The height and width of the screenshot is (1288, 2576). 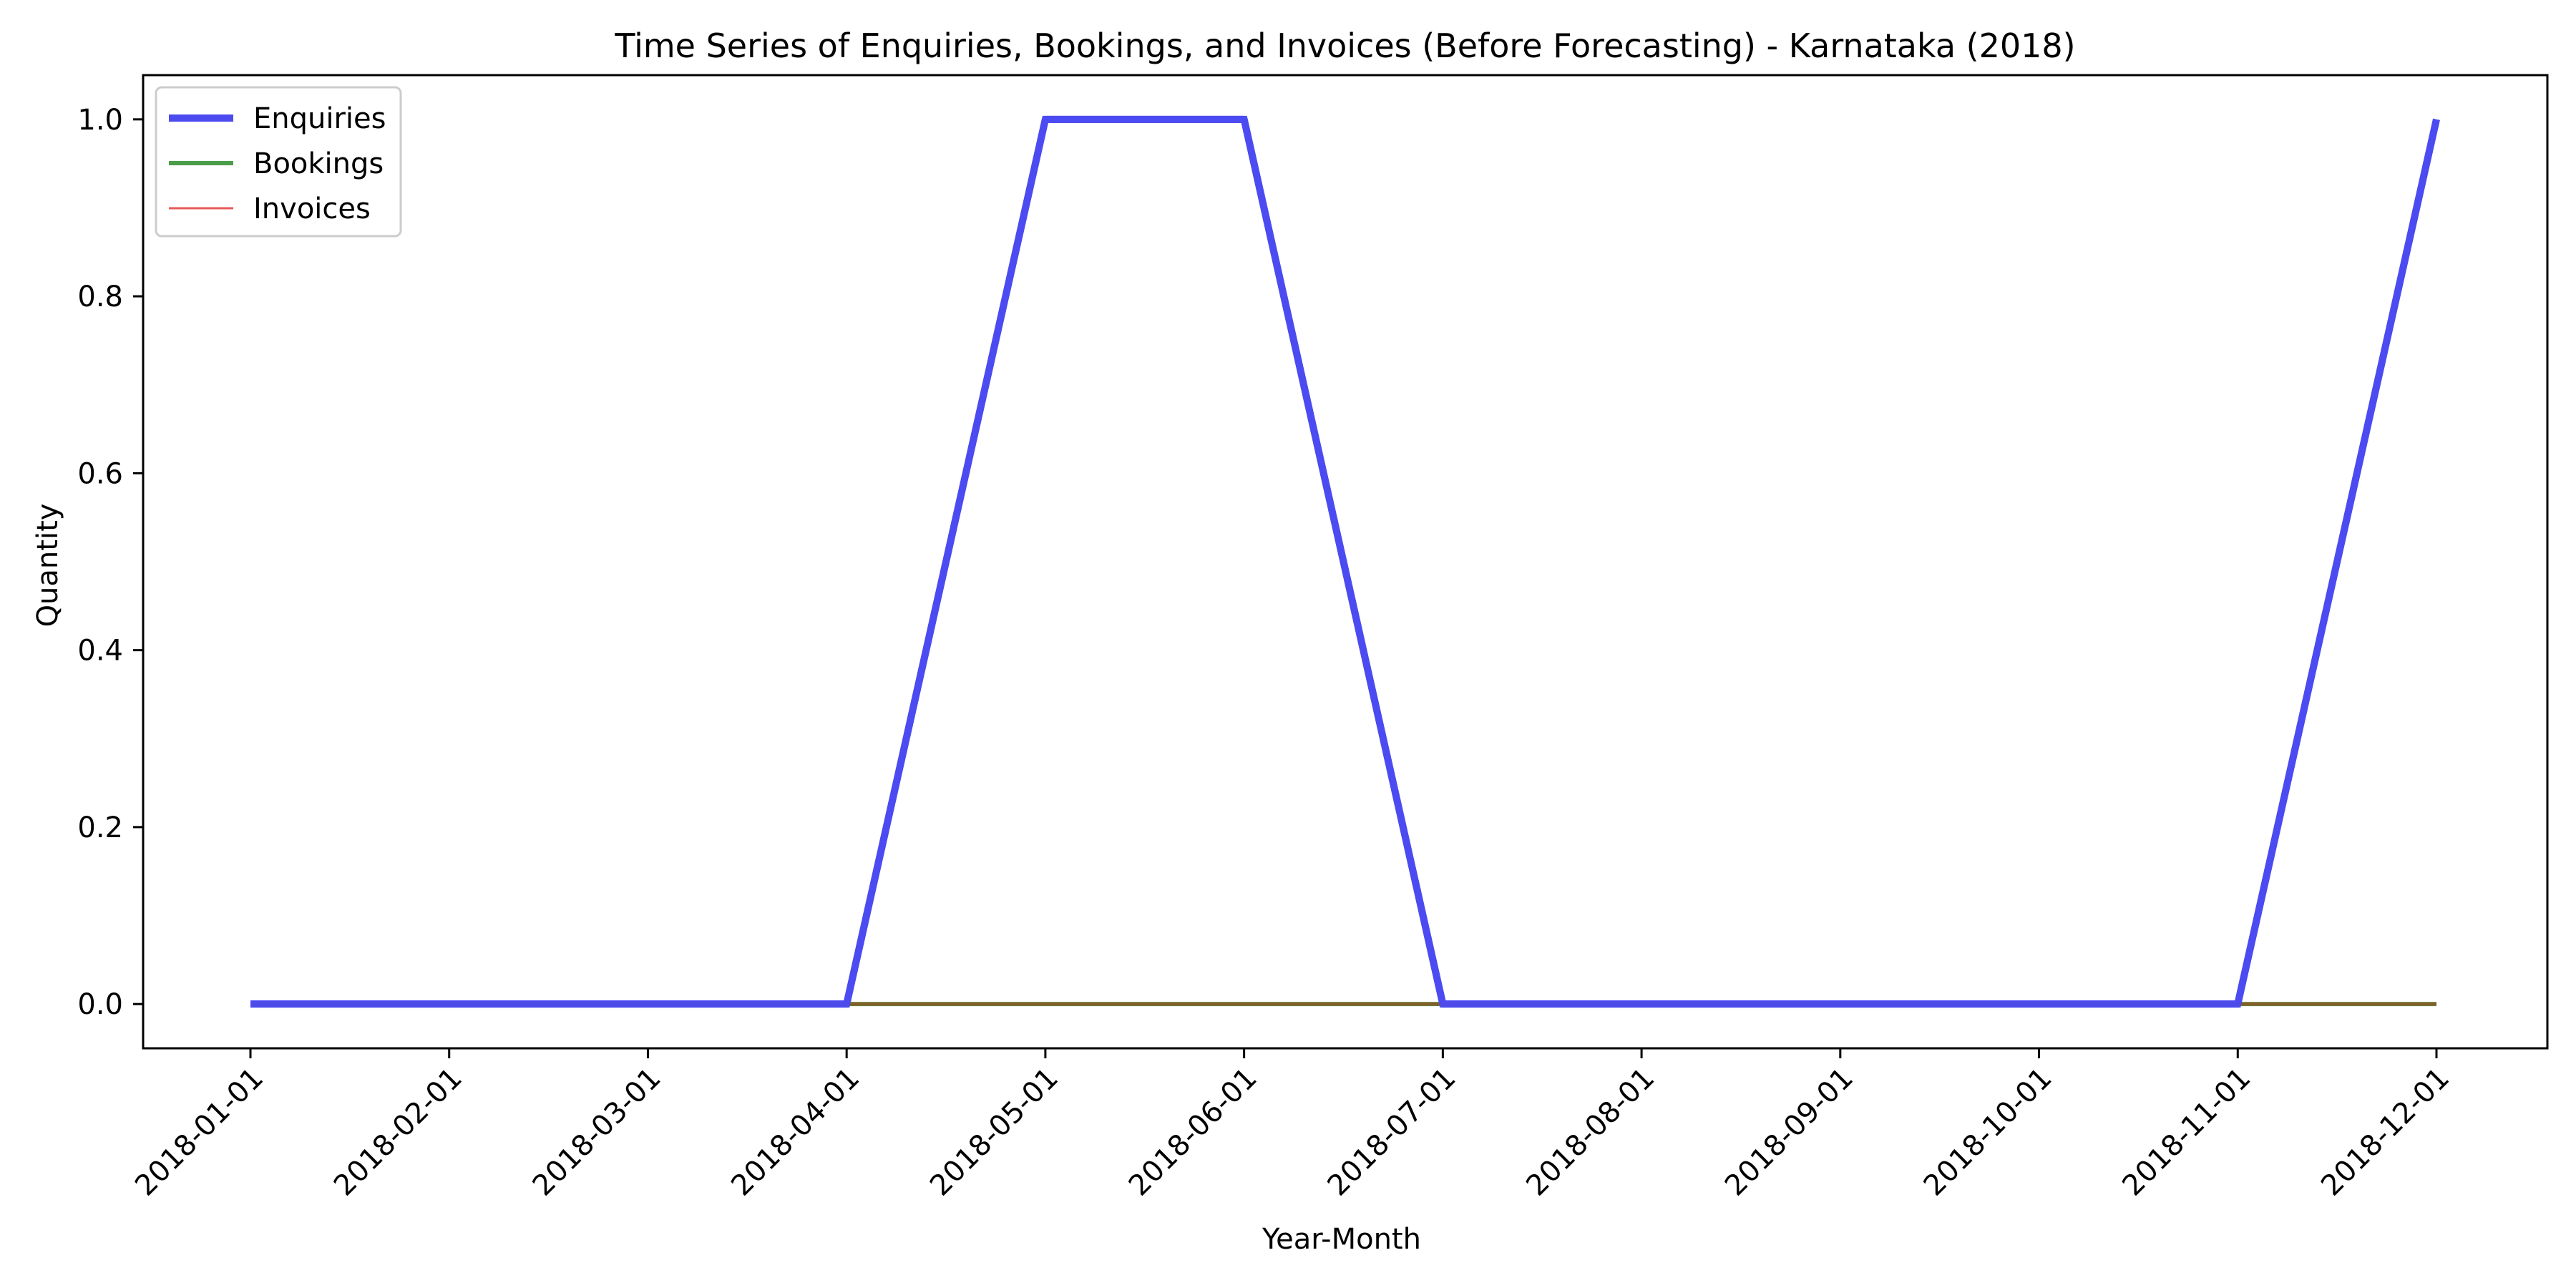 I want to click on y-tick-label: 1.0, so click(x=100, y=120).